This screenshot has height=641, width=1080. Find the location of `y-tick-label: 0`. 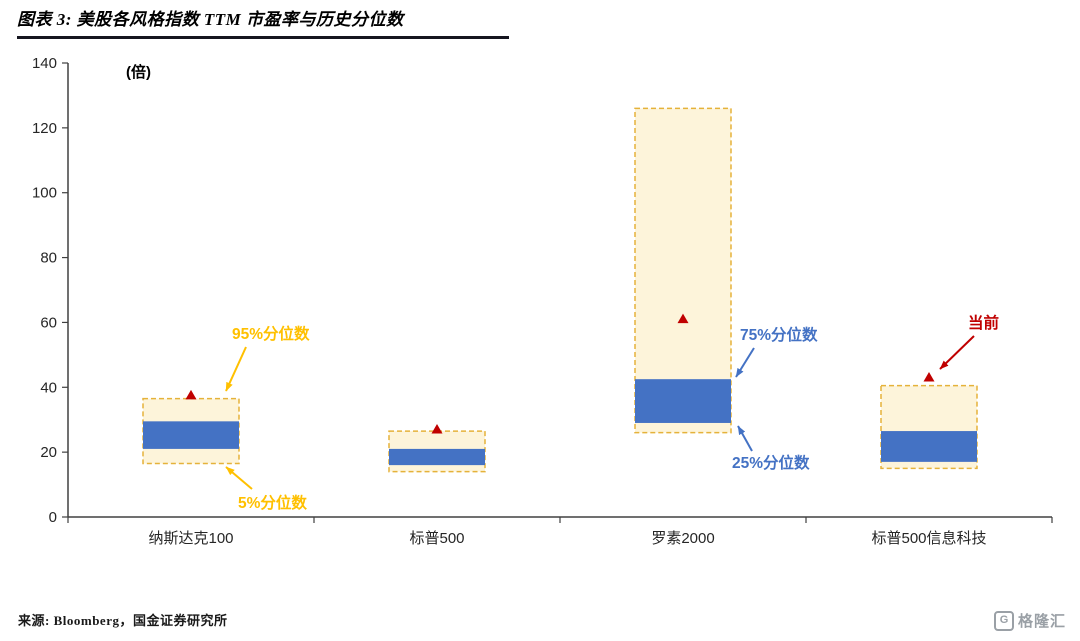

y-tick-label: 0 is located at coordinates (53, 517).